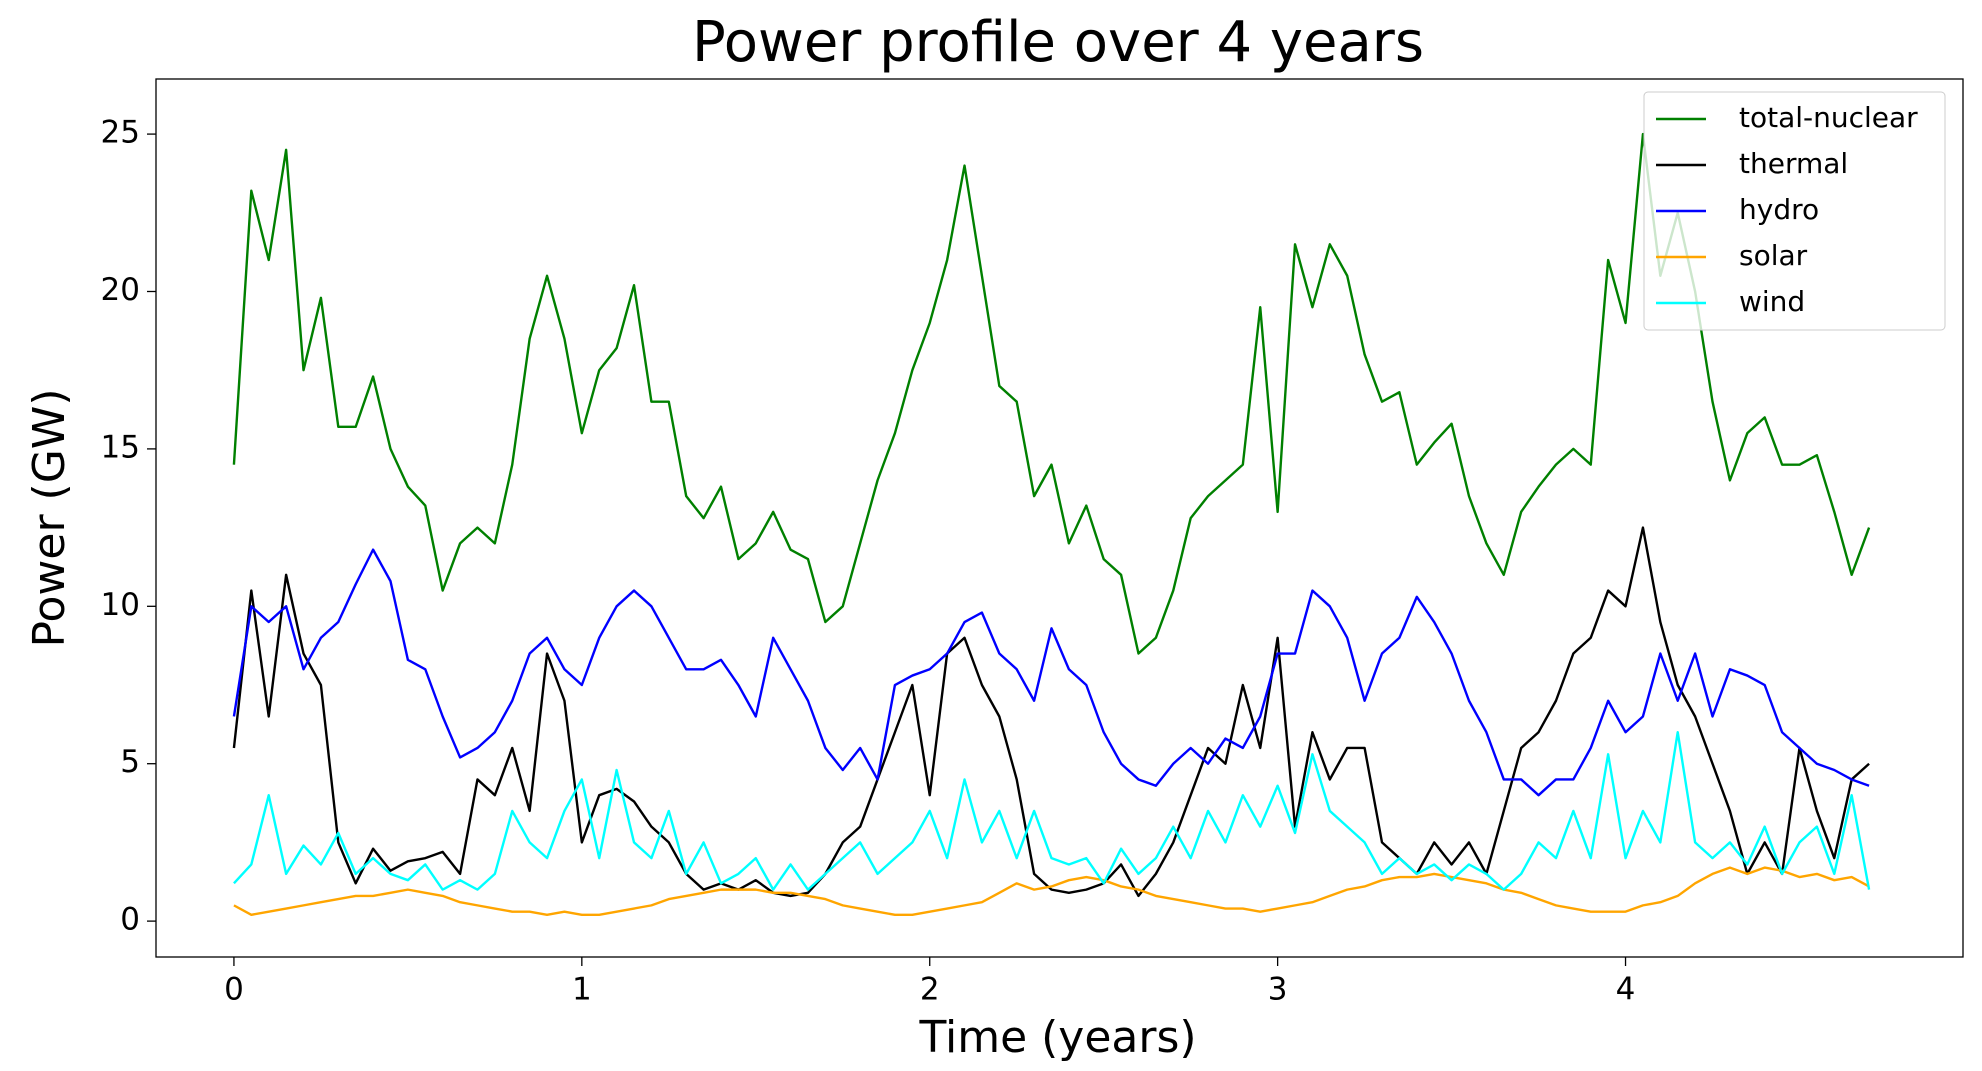 Image resolution: width=1982 pixels, height=1071 pixels. What do you see at coordinates (120, 605) in the screenshot?
I see `y-tick-label: 10` at bounding box center [120, 605].